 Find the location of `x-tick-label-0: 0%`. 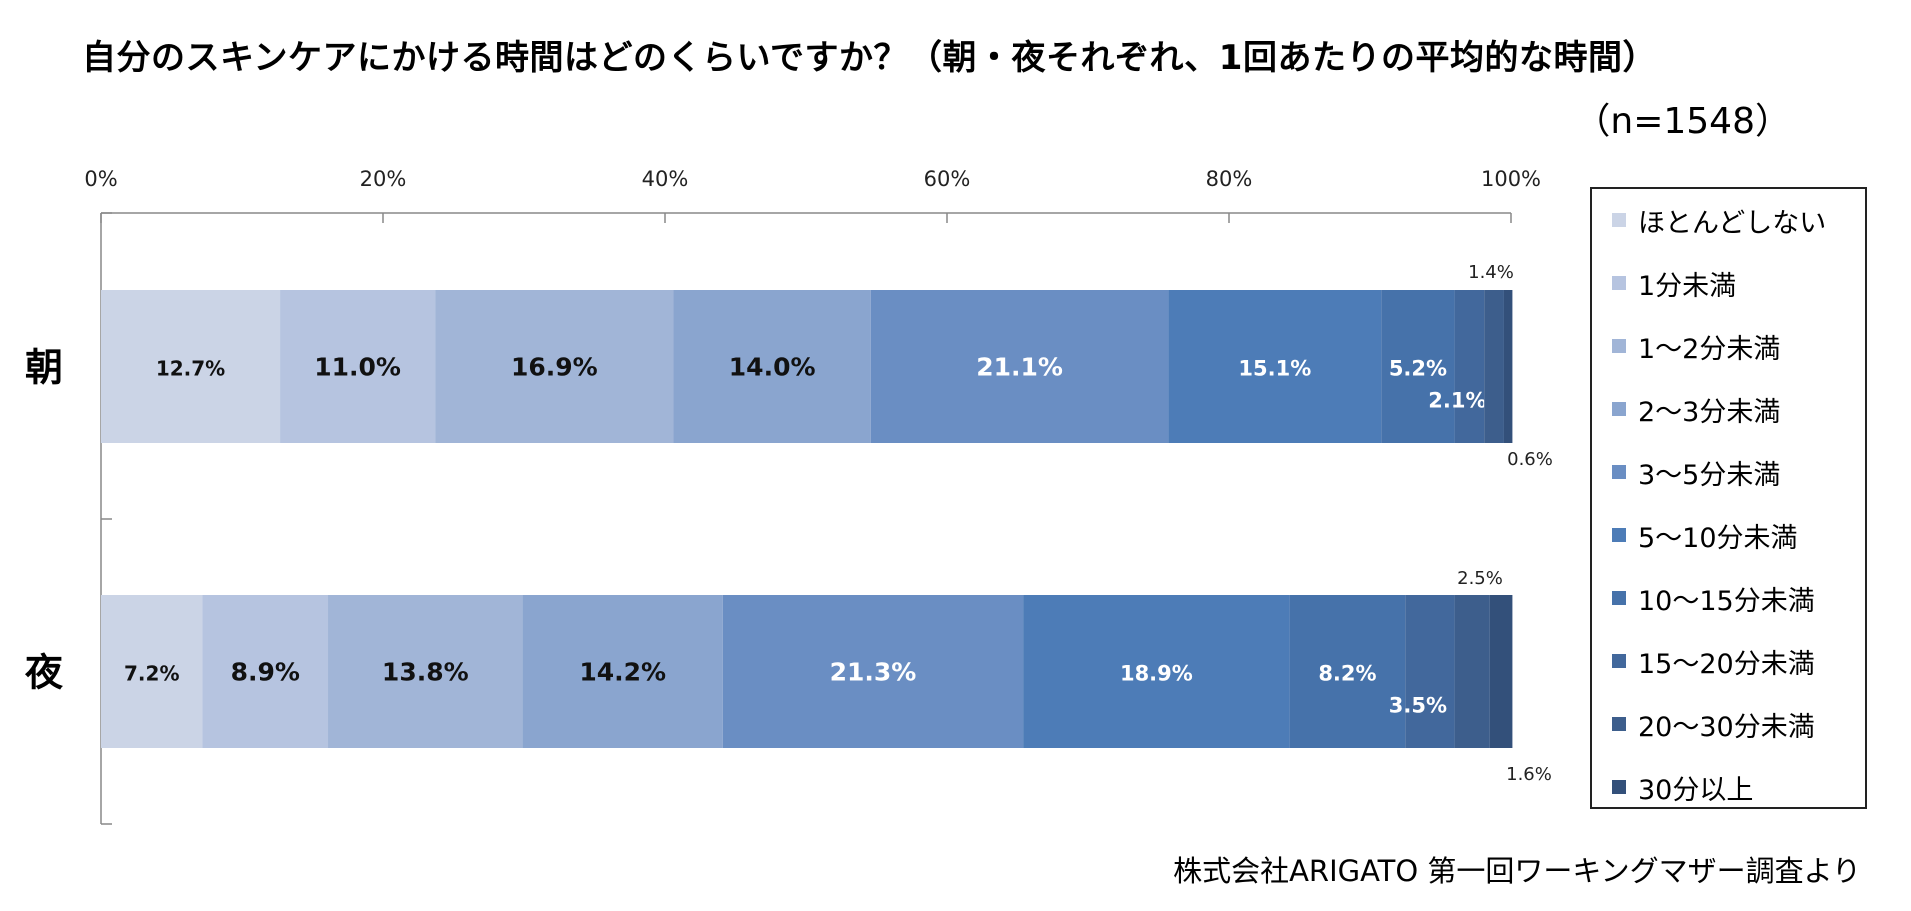

x-tick-label-0: 0% is located at coordinates (100, 179).